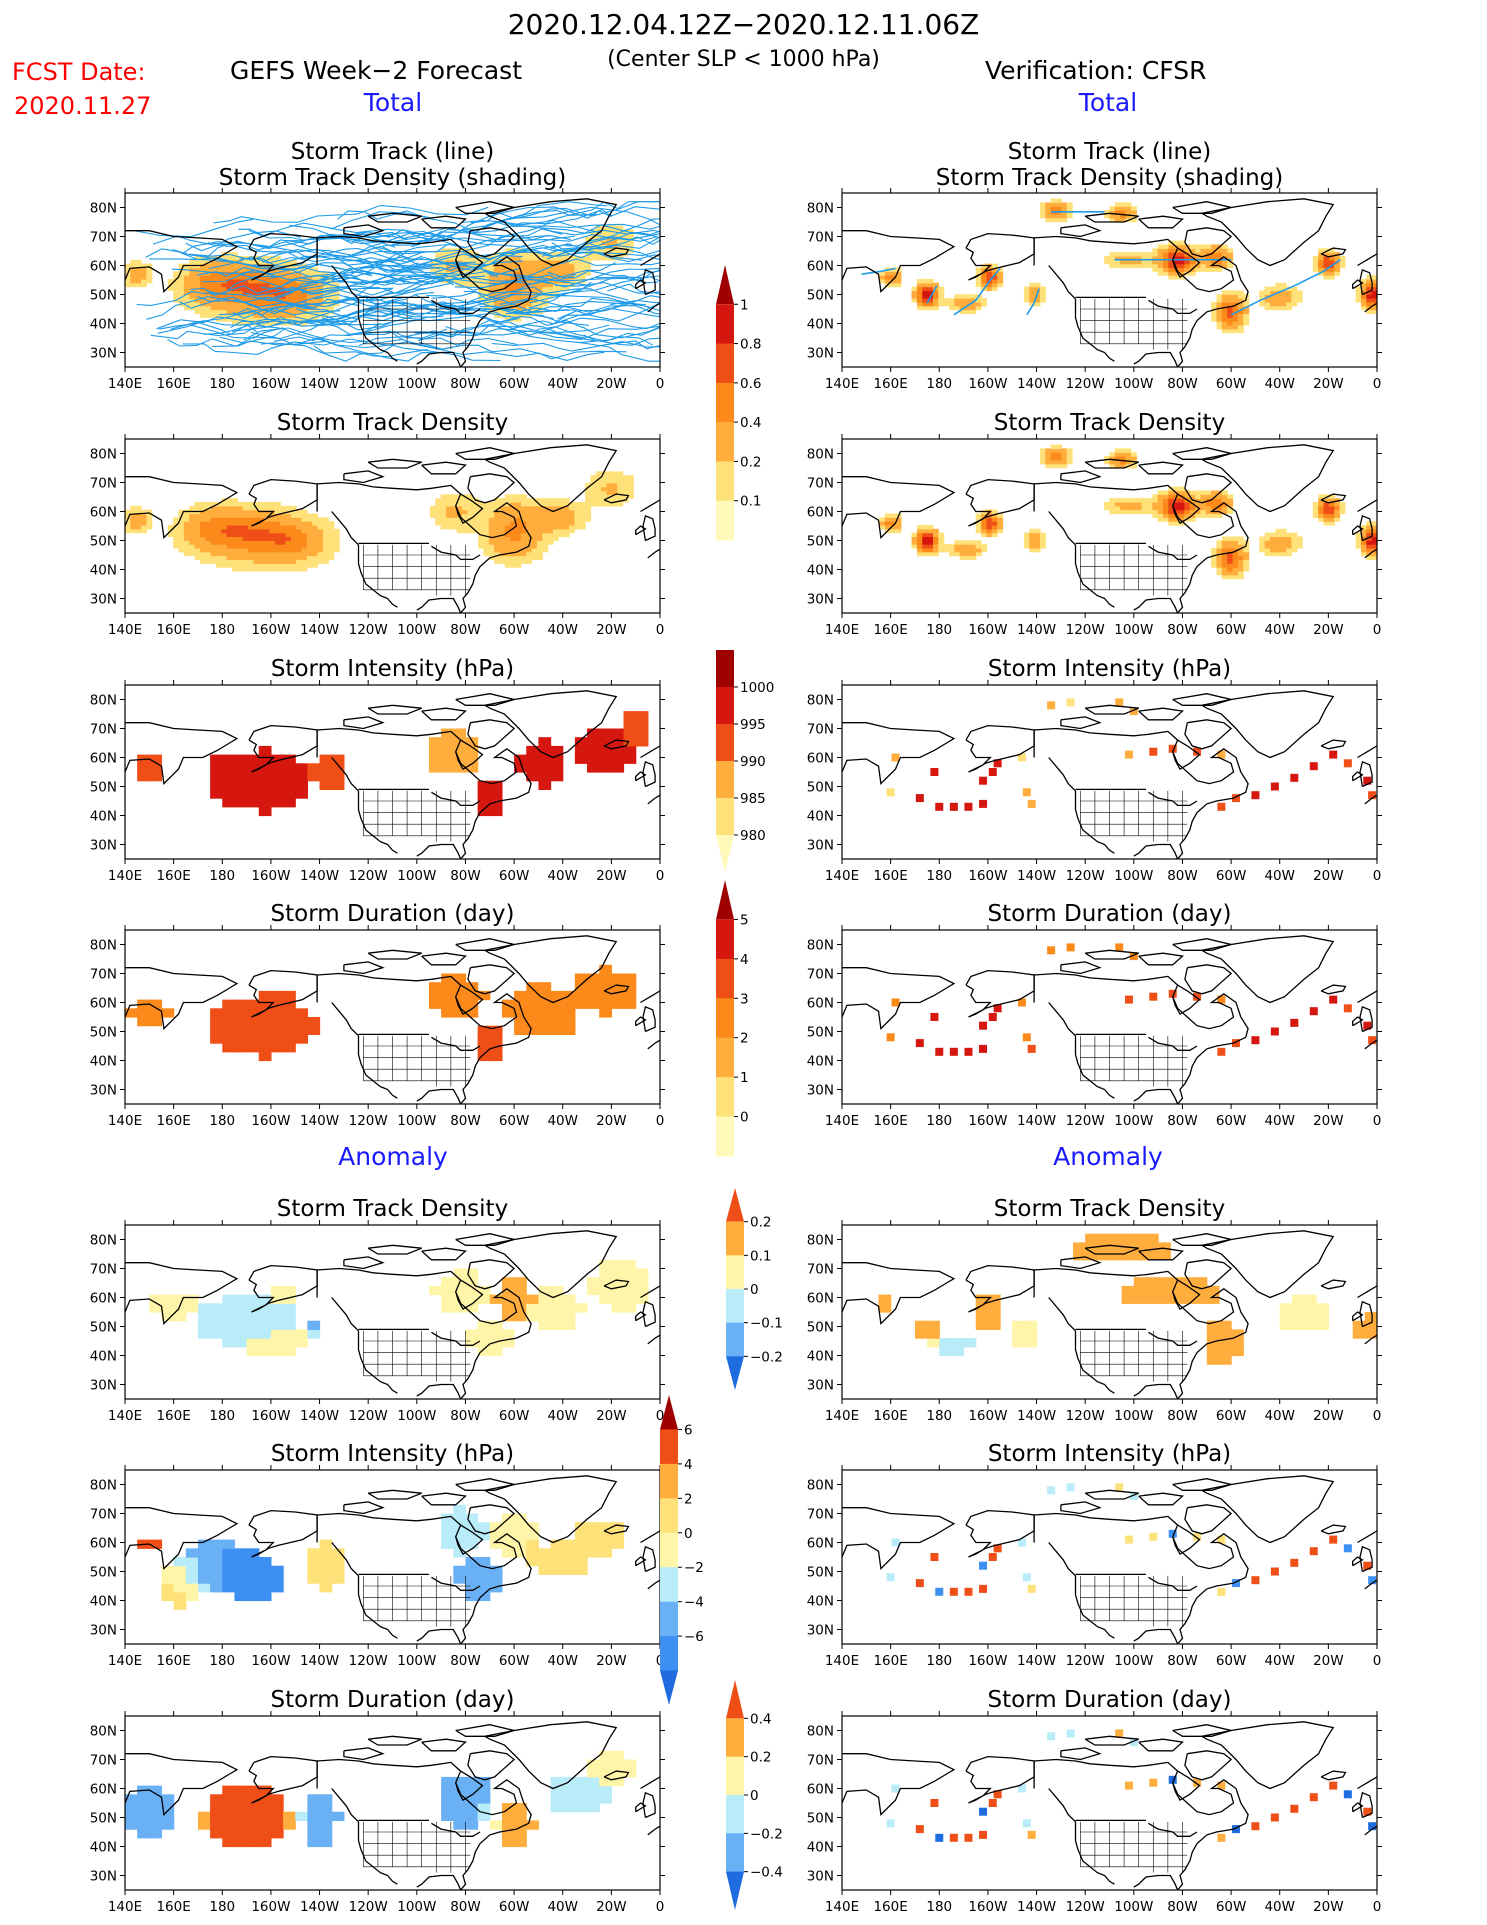  What do you see at coordinates (1036, 1121) in the screenshot?
I see `lon-tick-label: 140W` at bounding box center [1036, 1121].